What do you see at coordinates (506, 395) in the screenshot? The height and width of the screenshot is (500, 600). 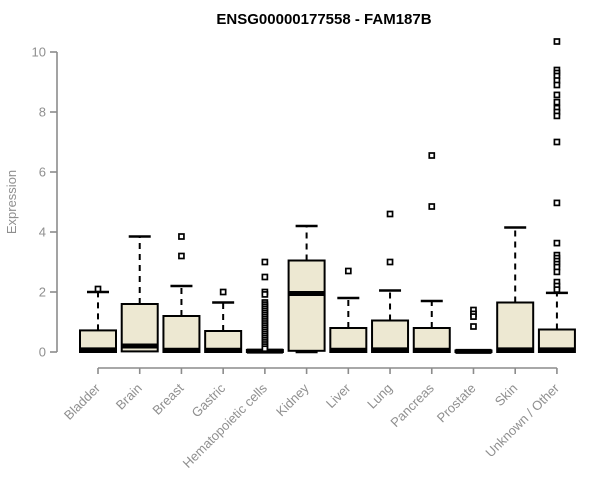 I see `x-tick-label: Skin` at bounding box center [506, 395].